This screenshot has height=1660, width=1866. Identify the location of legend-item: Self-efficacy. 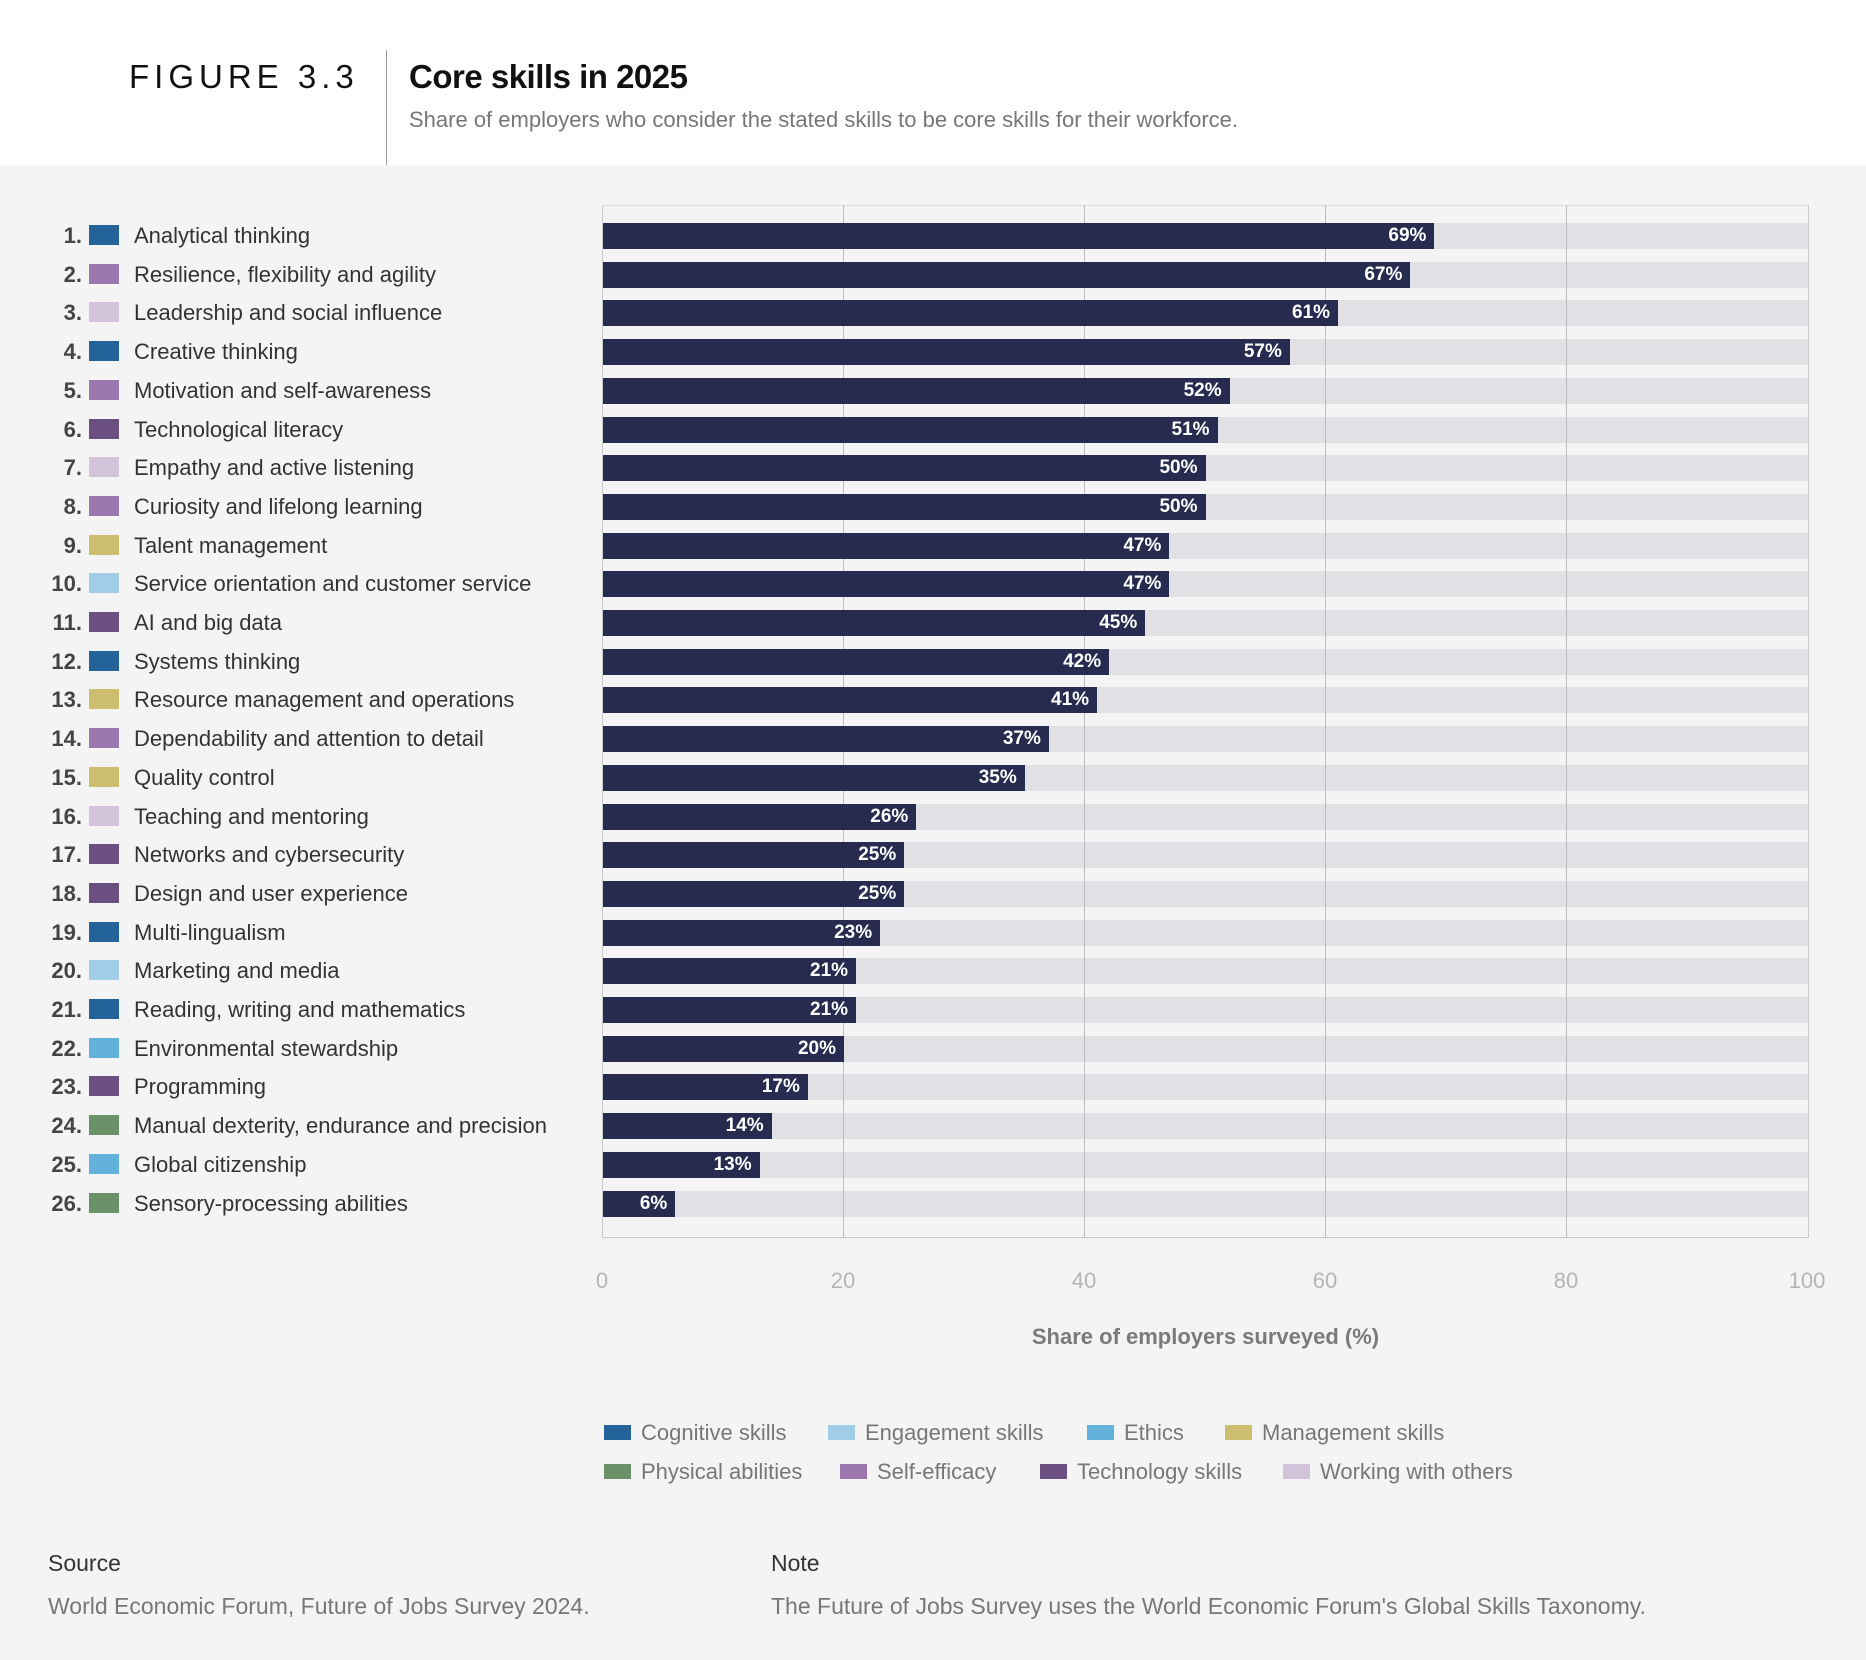
(918, 1472).